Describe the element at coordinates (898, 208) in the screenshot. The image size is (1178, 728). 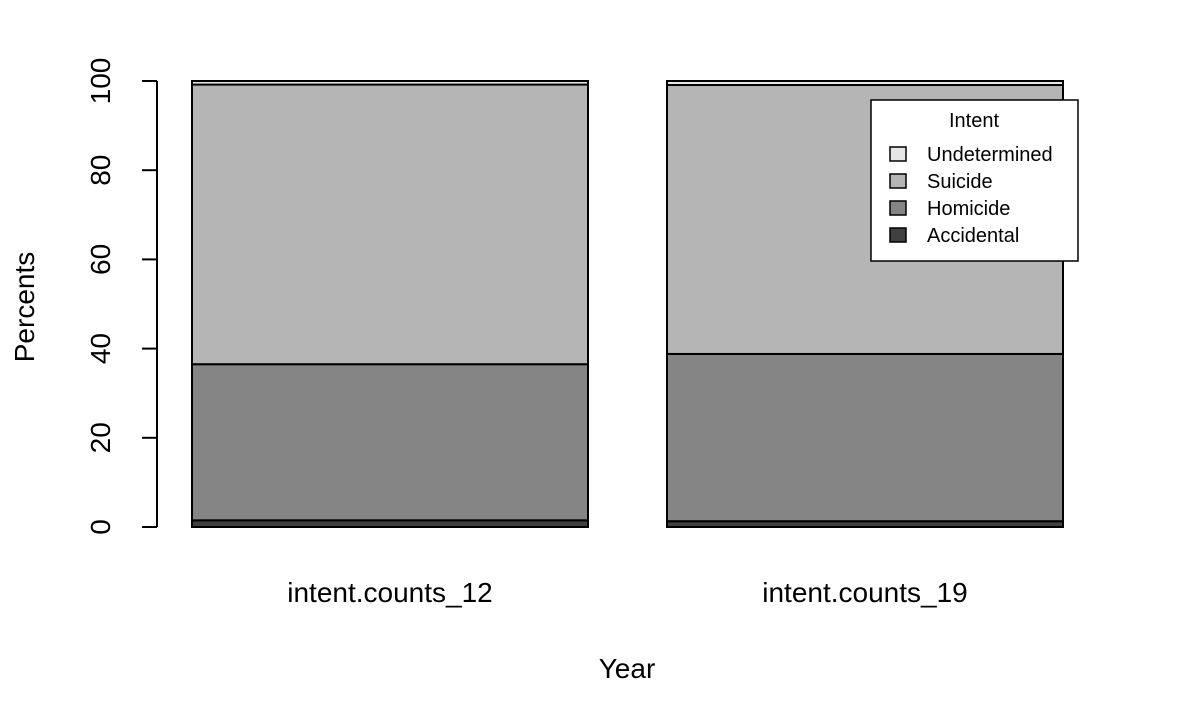
I see `legend-swatch-homicide` at that location.